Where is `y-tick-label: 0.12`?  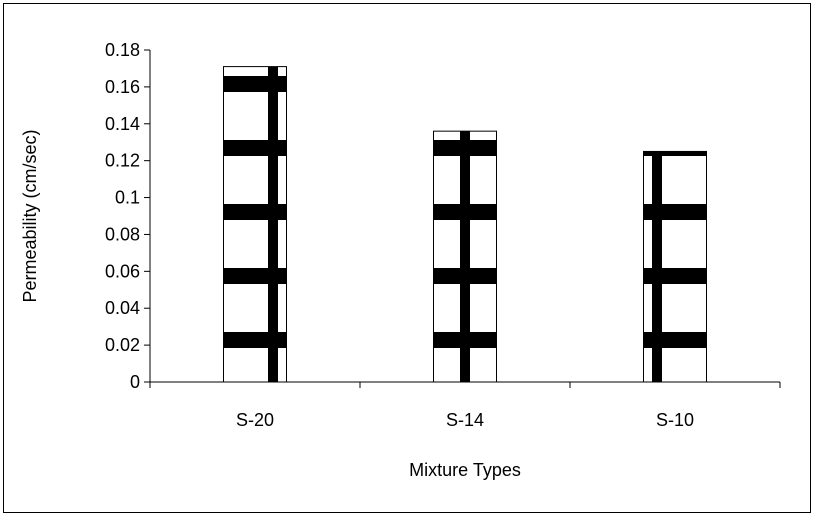
y-tick-label: 0.12 is located at coordinates (122, 161).